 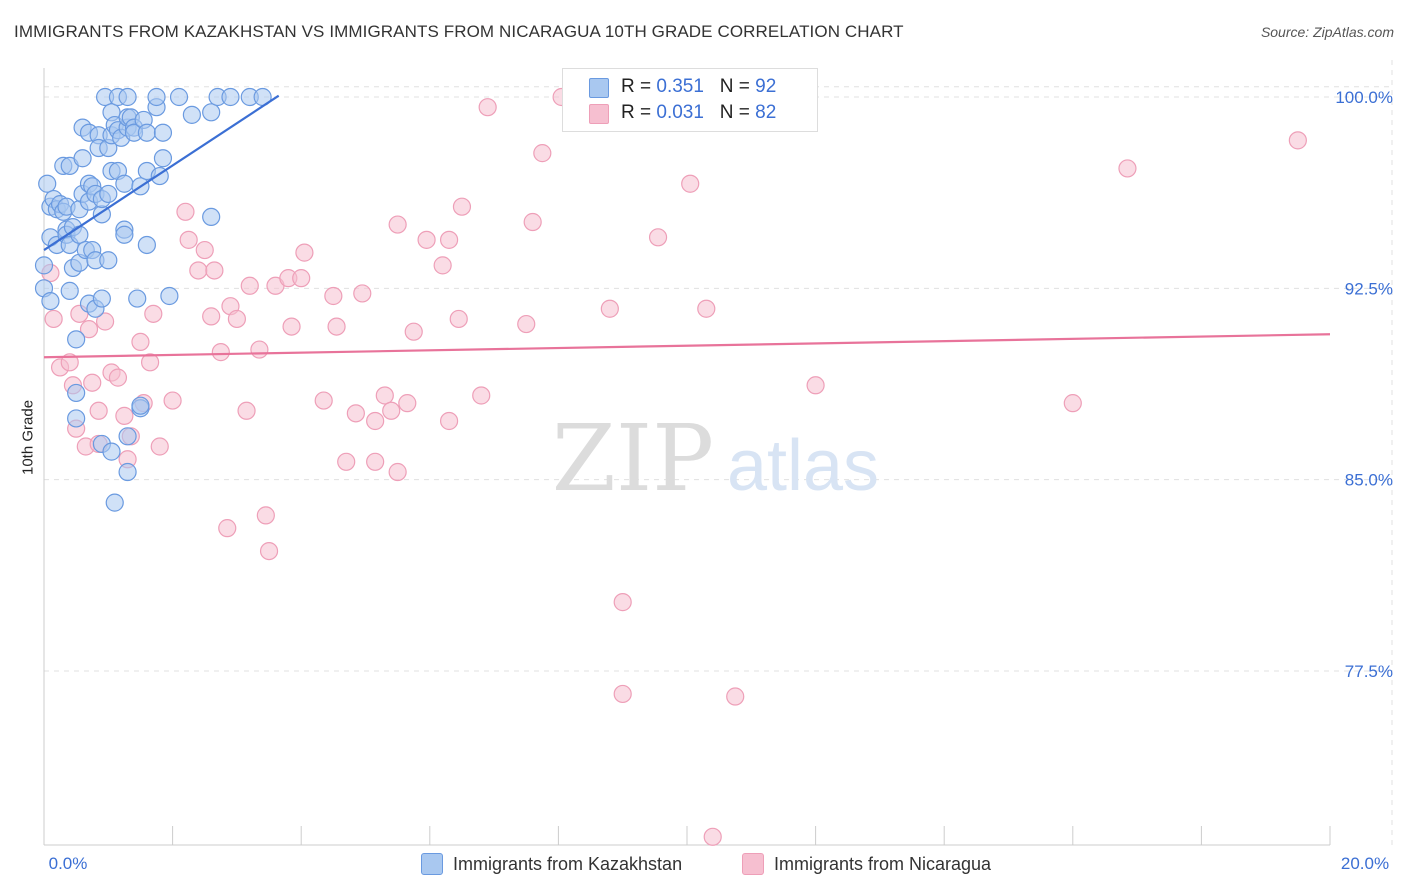 What do you see at coordinates (1369, 480) in the screenshot?
I see `y-tick-label: 85.0%` at bounding box center [1369, 480].